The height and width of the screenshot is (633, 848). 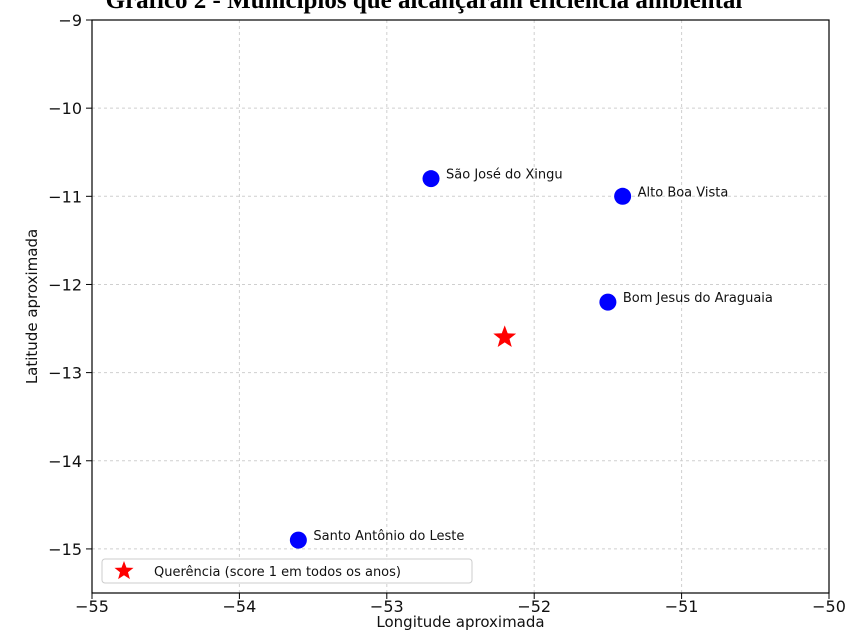 I want to click on x-tick-label: −53, so click(x=387, y=606).